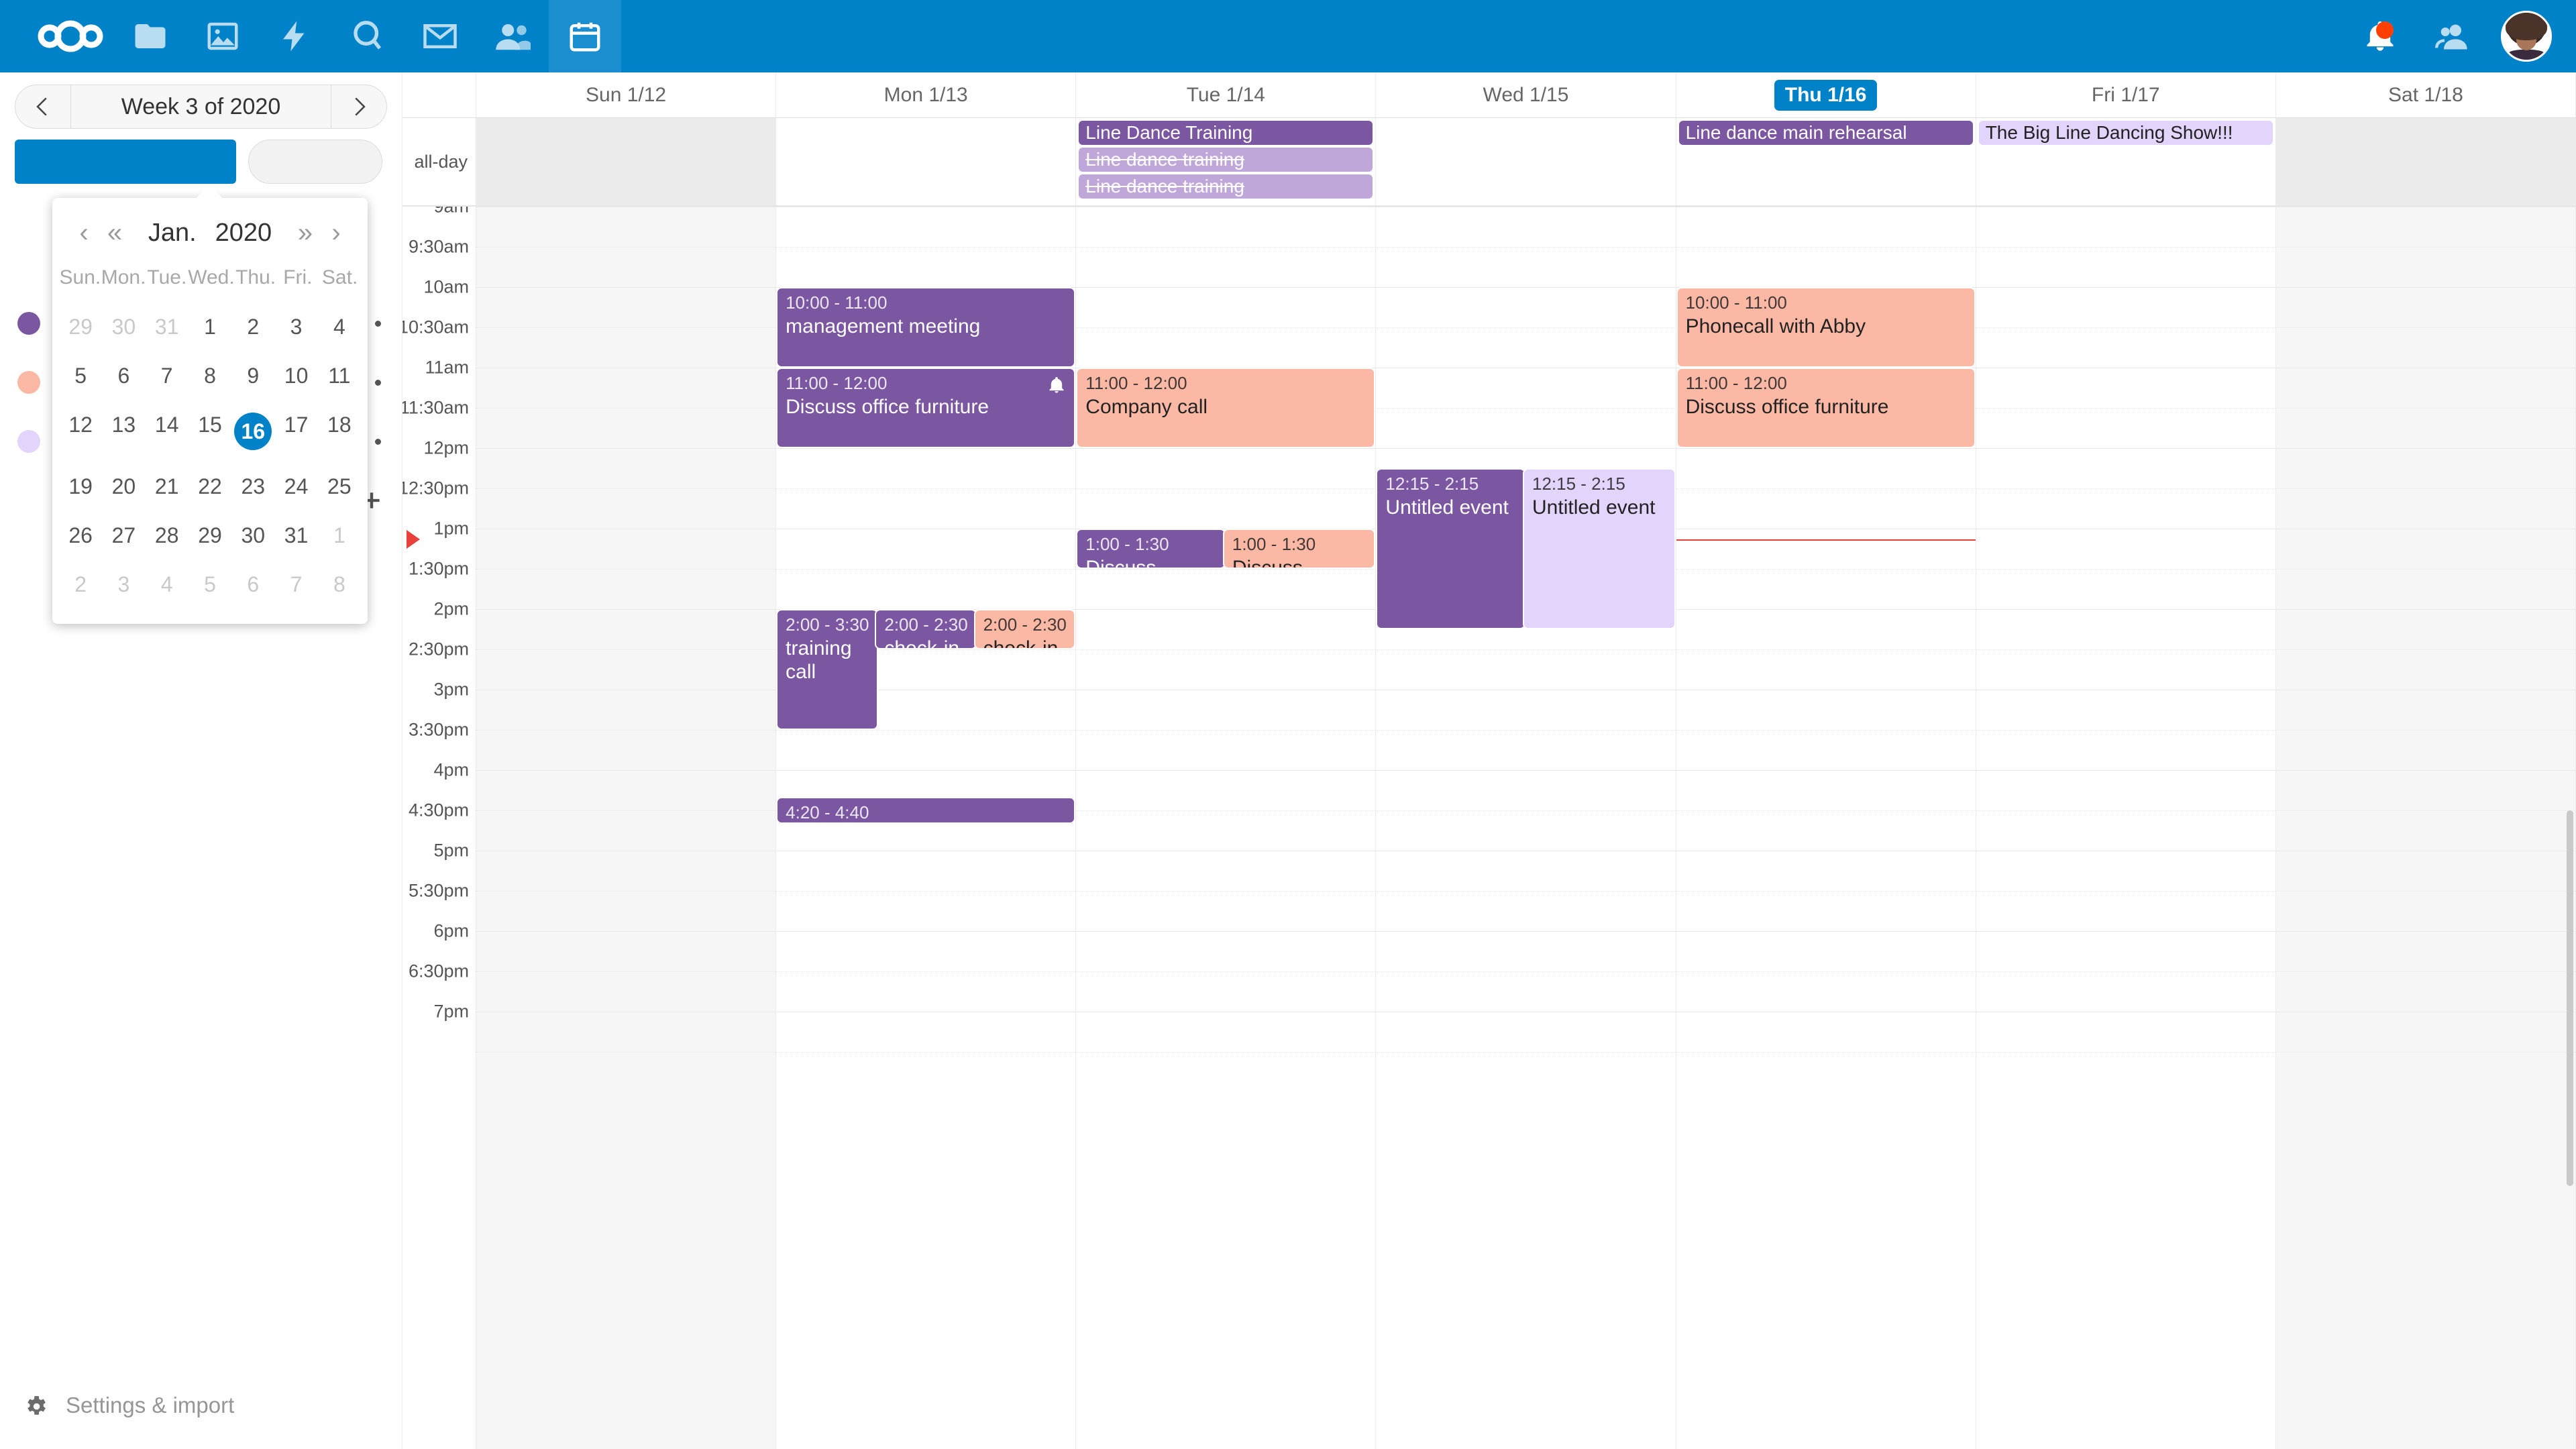 The height and width of the screenshot is (1449, 2576). What do you see at coordinates (315, 162) in the screenshot?
I see `view-selector` at bounding box center [315, 162].